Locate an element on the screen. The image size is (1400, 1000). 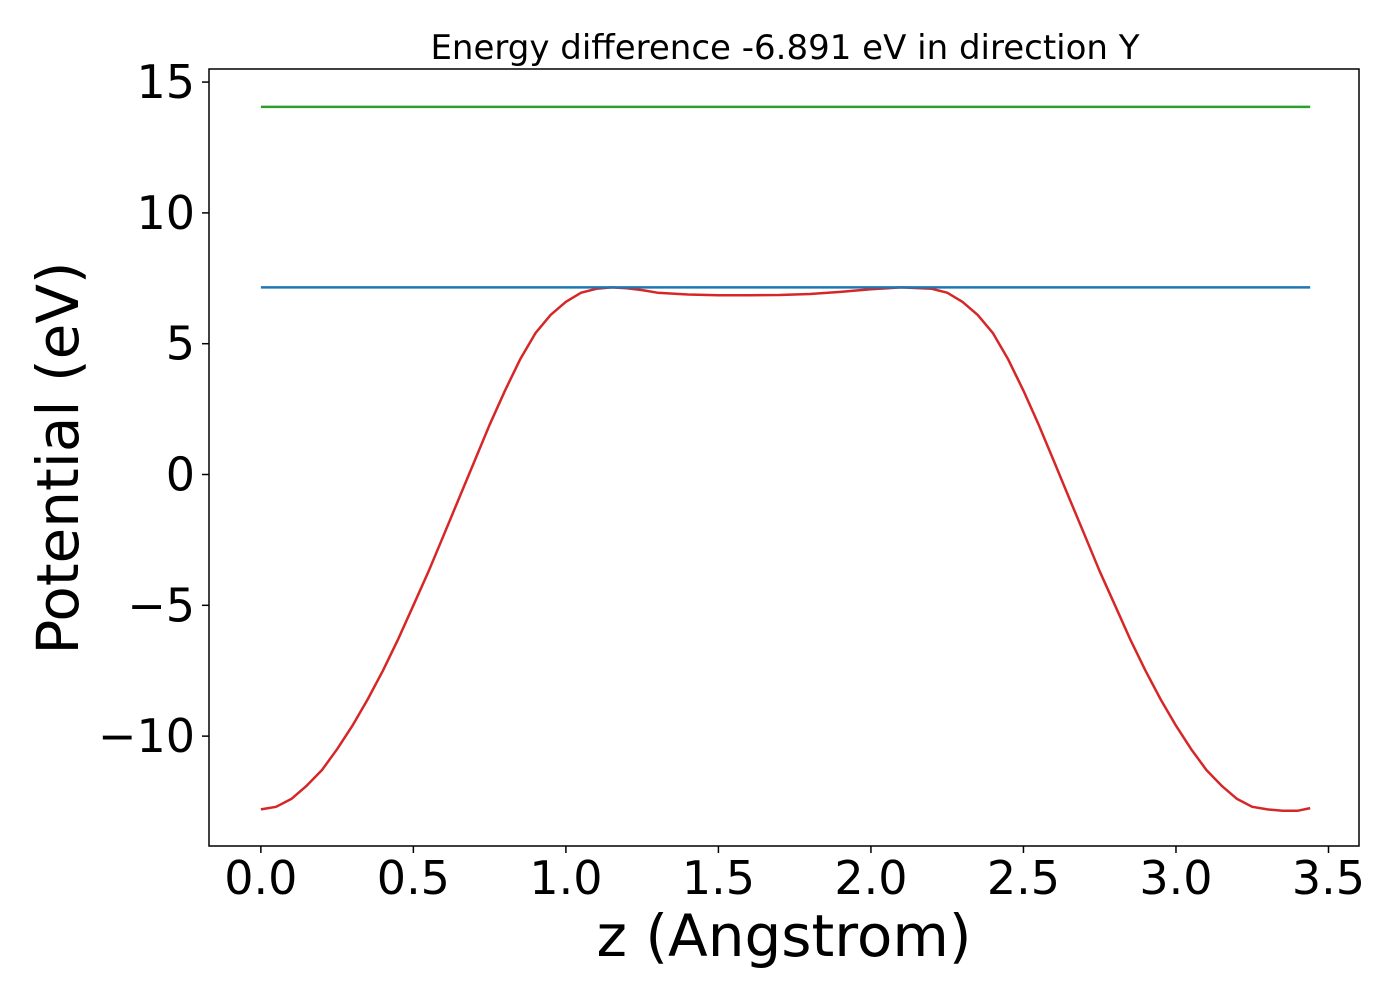
y-tick-label: −5 is located at coordinates (161, 605).